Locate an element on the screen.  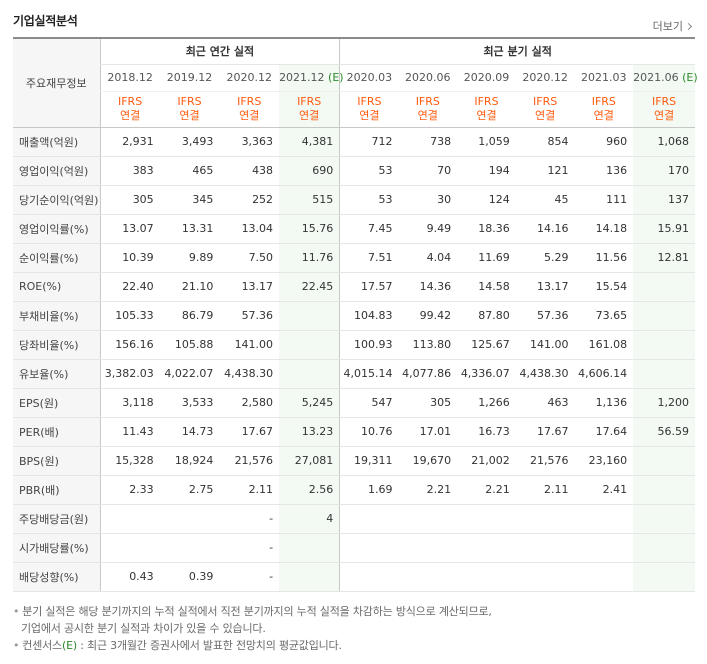
table-cell: 1,059 is located at coordinates (486, 142).